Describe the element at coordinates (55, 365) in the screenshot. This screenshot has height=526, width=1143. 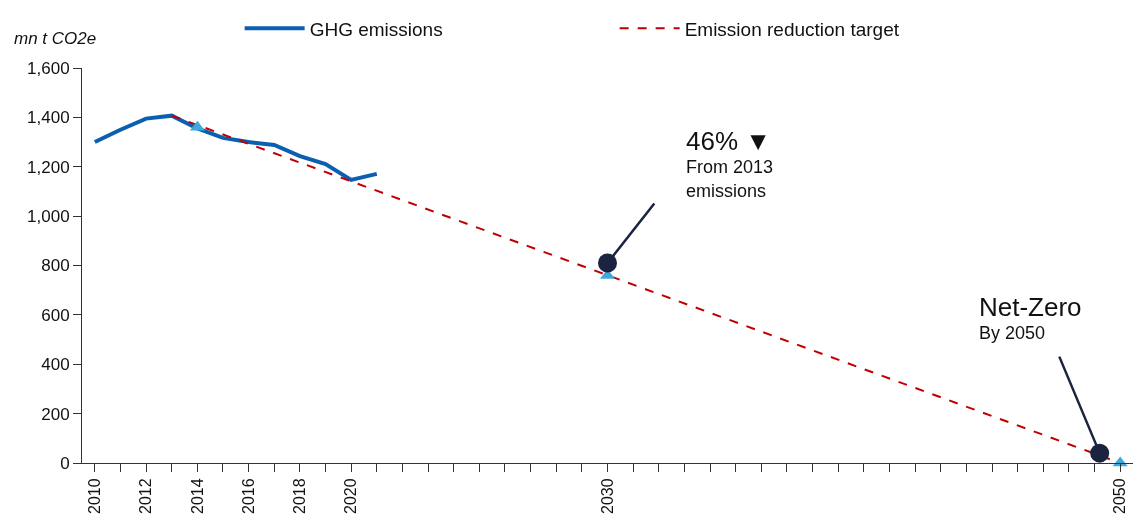
I see `y-tick-label: 400` at that location.